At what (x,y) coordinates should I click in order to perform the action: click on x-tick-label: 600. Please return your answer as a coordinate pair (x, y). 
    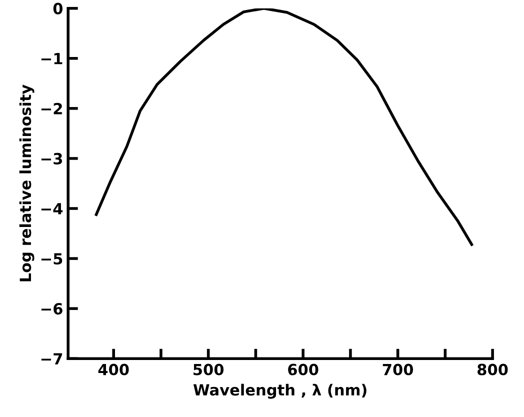
    Looking at the image, I should click on (303, 370).